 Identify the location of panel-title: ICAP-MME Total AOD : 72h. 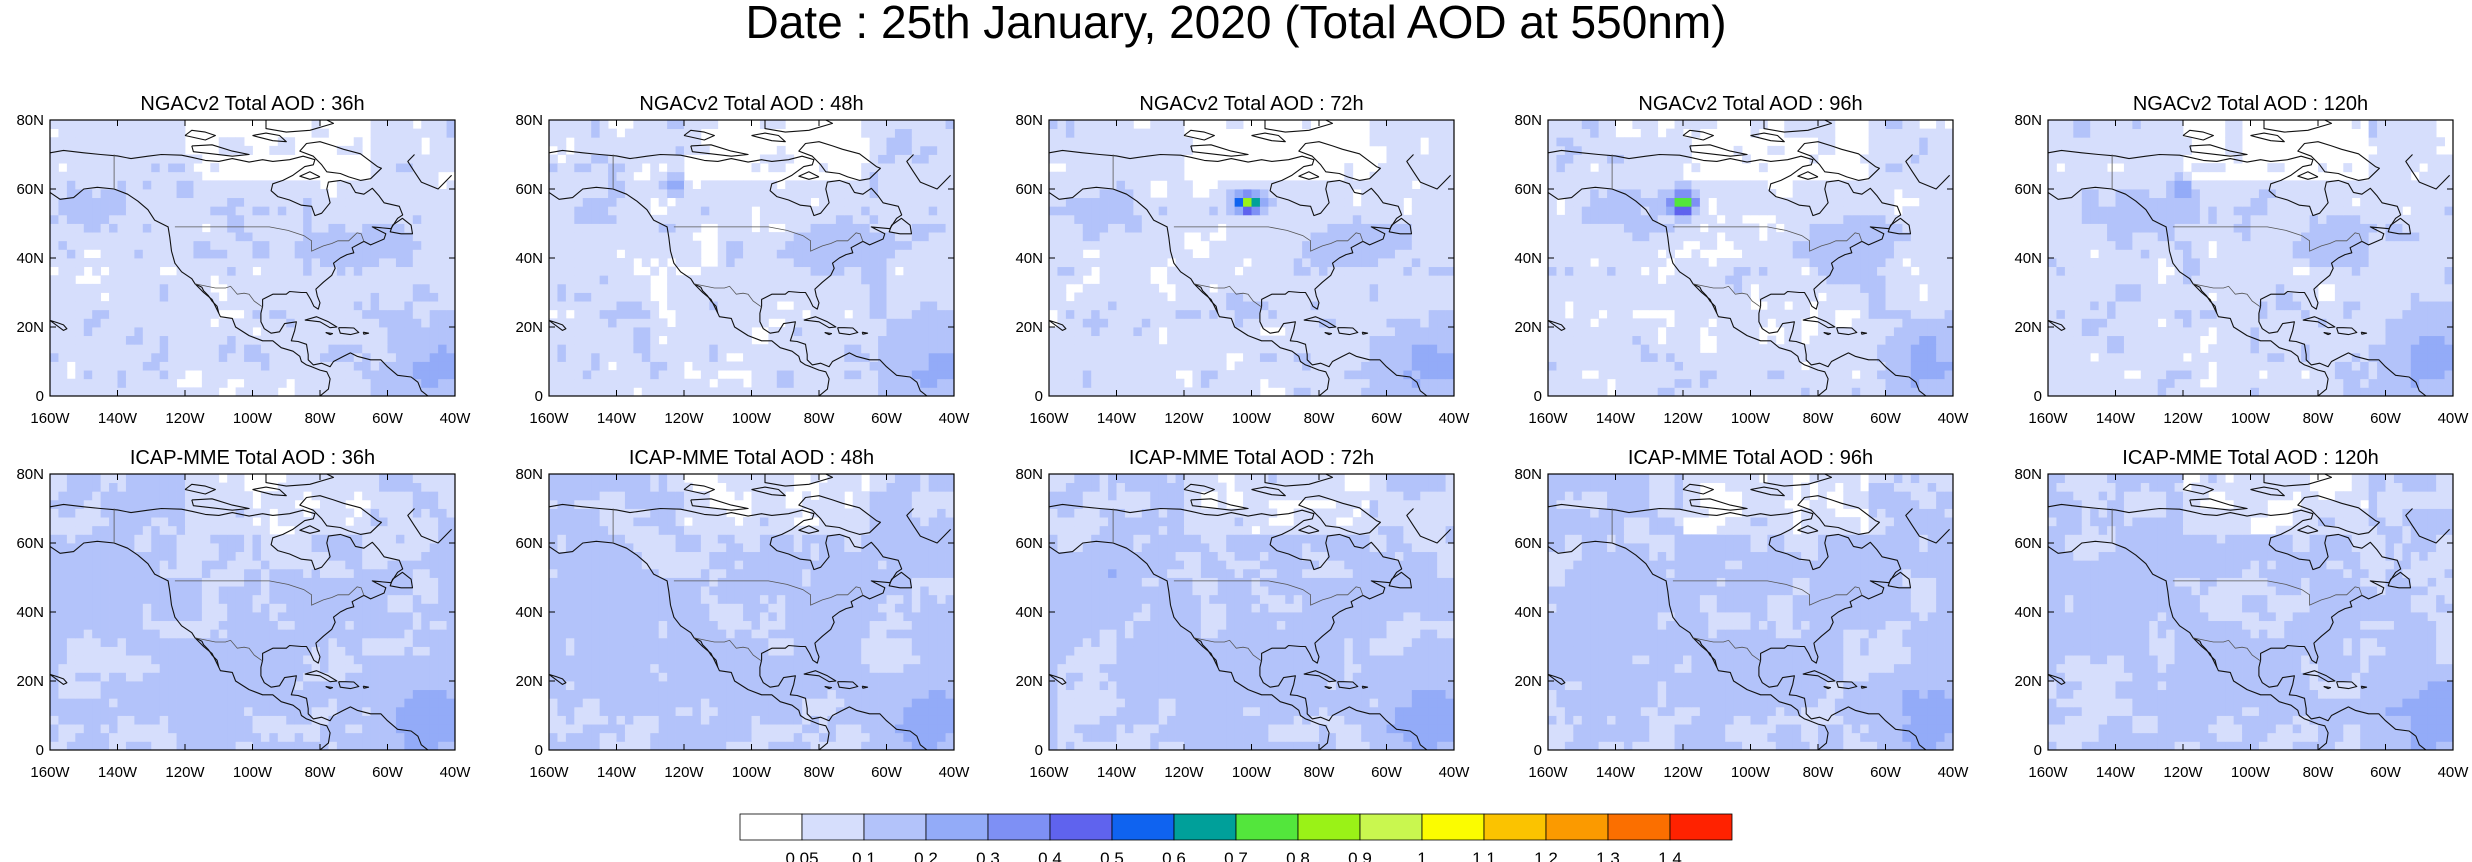
(1251, 458).